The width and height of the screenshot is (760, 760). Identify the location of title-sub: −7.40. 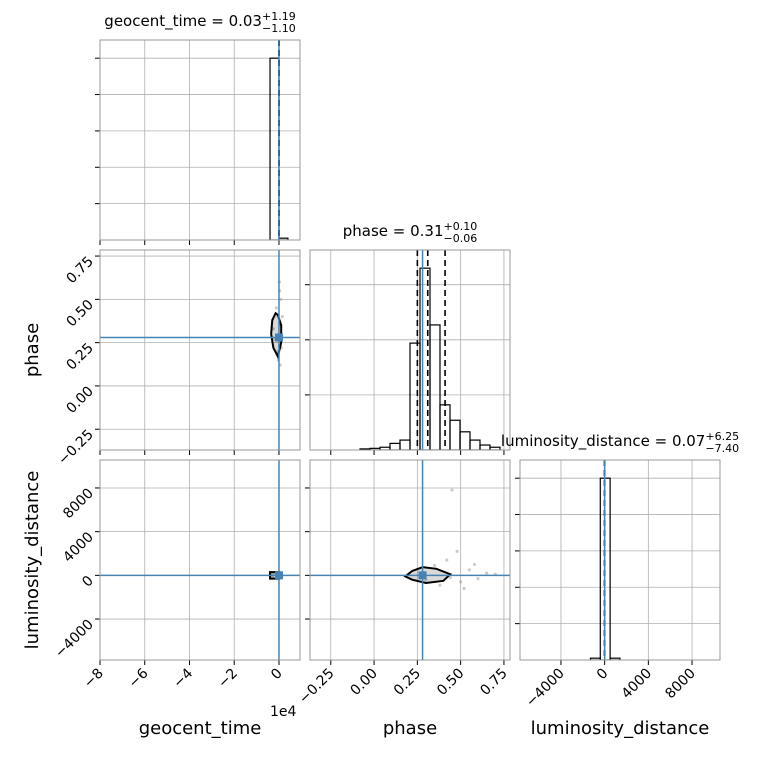
(722, 448).